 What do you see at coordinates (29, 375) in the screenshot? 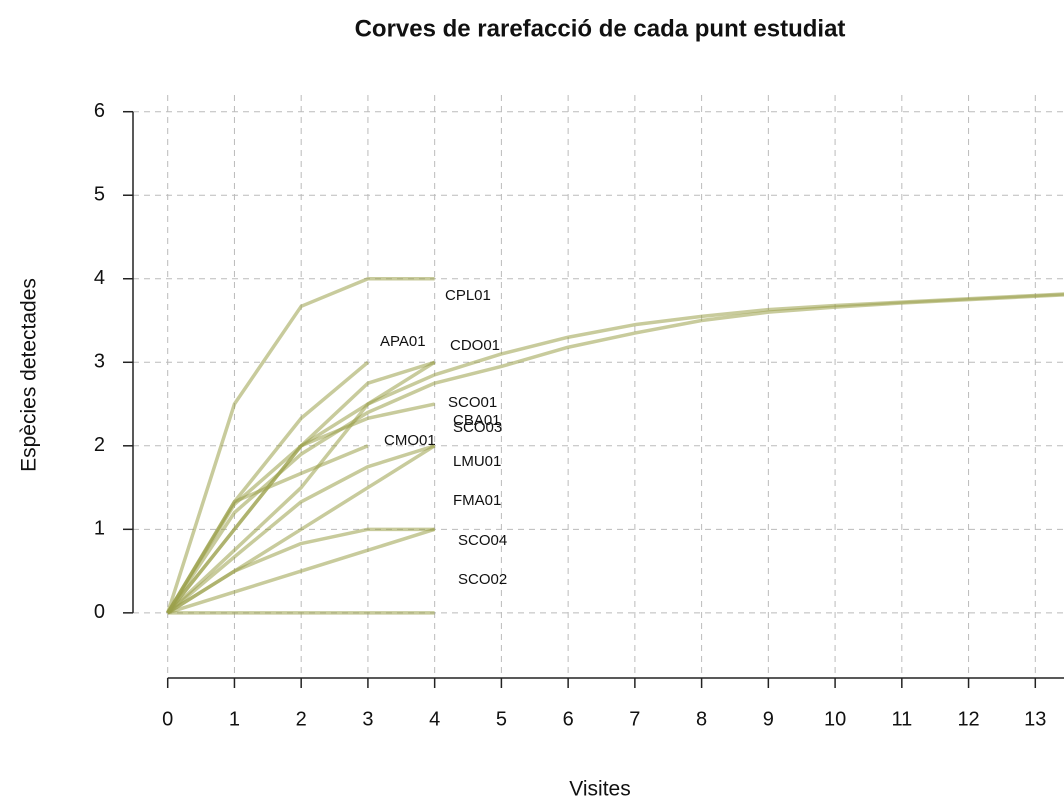
I see `y-axis-label: Espècies detectades` at bounding box center [29, 375].